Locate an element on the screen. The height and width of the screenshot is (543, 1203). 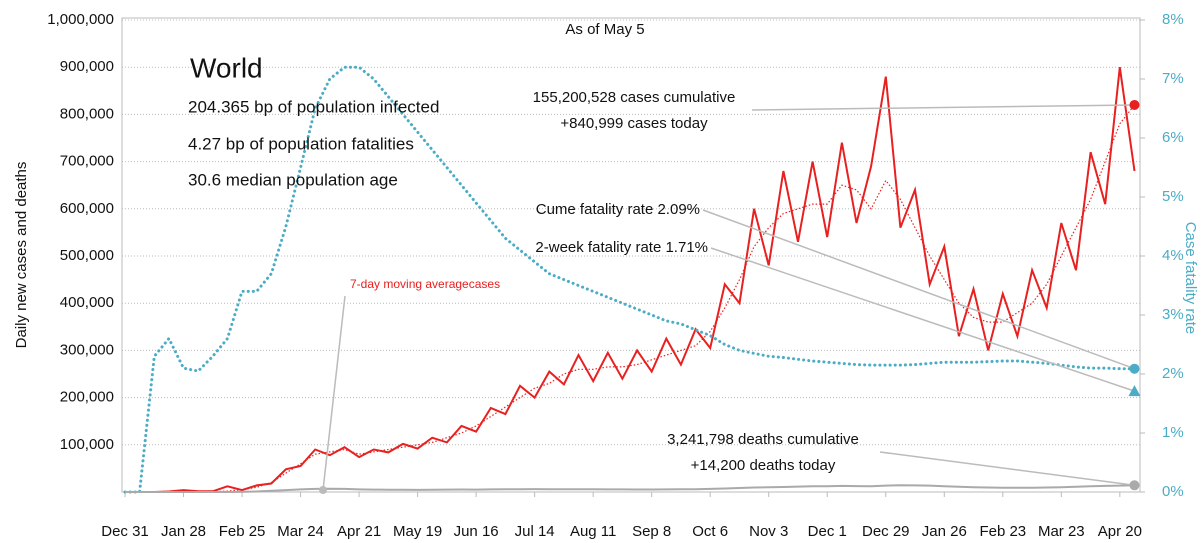
y2-tick-label: 8% is located at coordinates (1173, 19).